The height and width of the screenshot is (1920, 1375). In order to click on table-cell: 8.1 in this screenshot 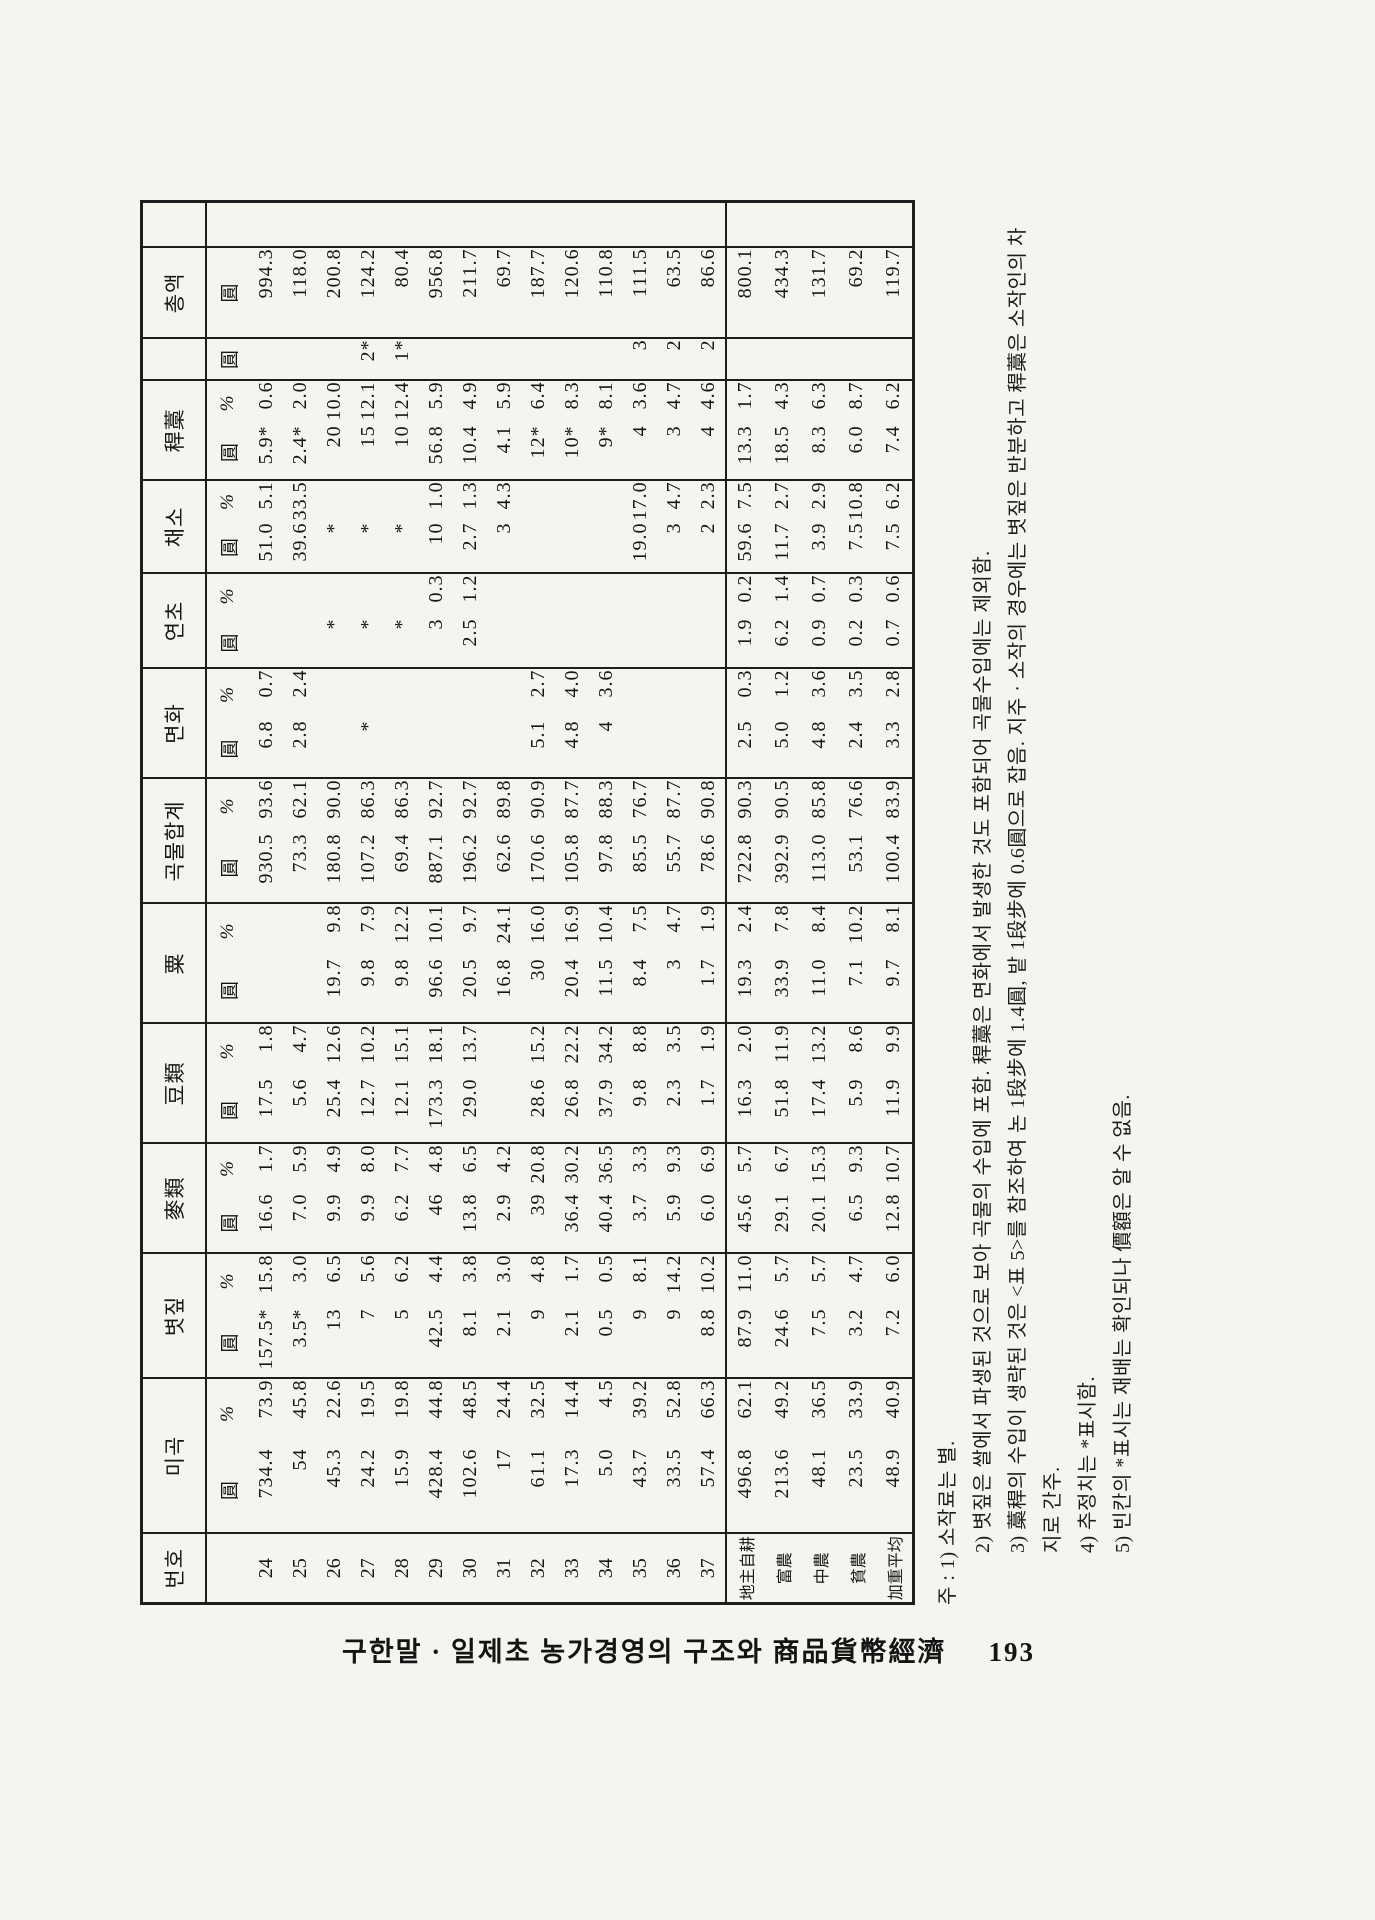, I will do `click(470, 1343)`.